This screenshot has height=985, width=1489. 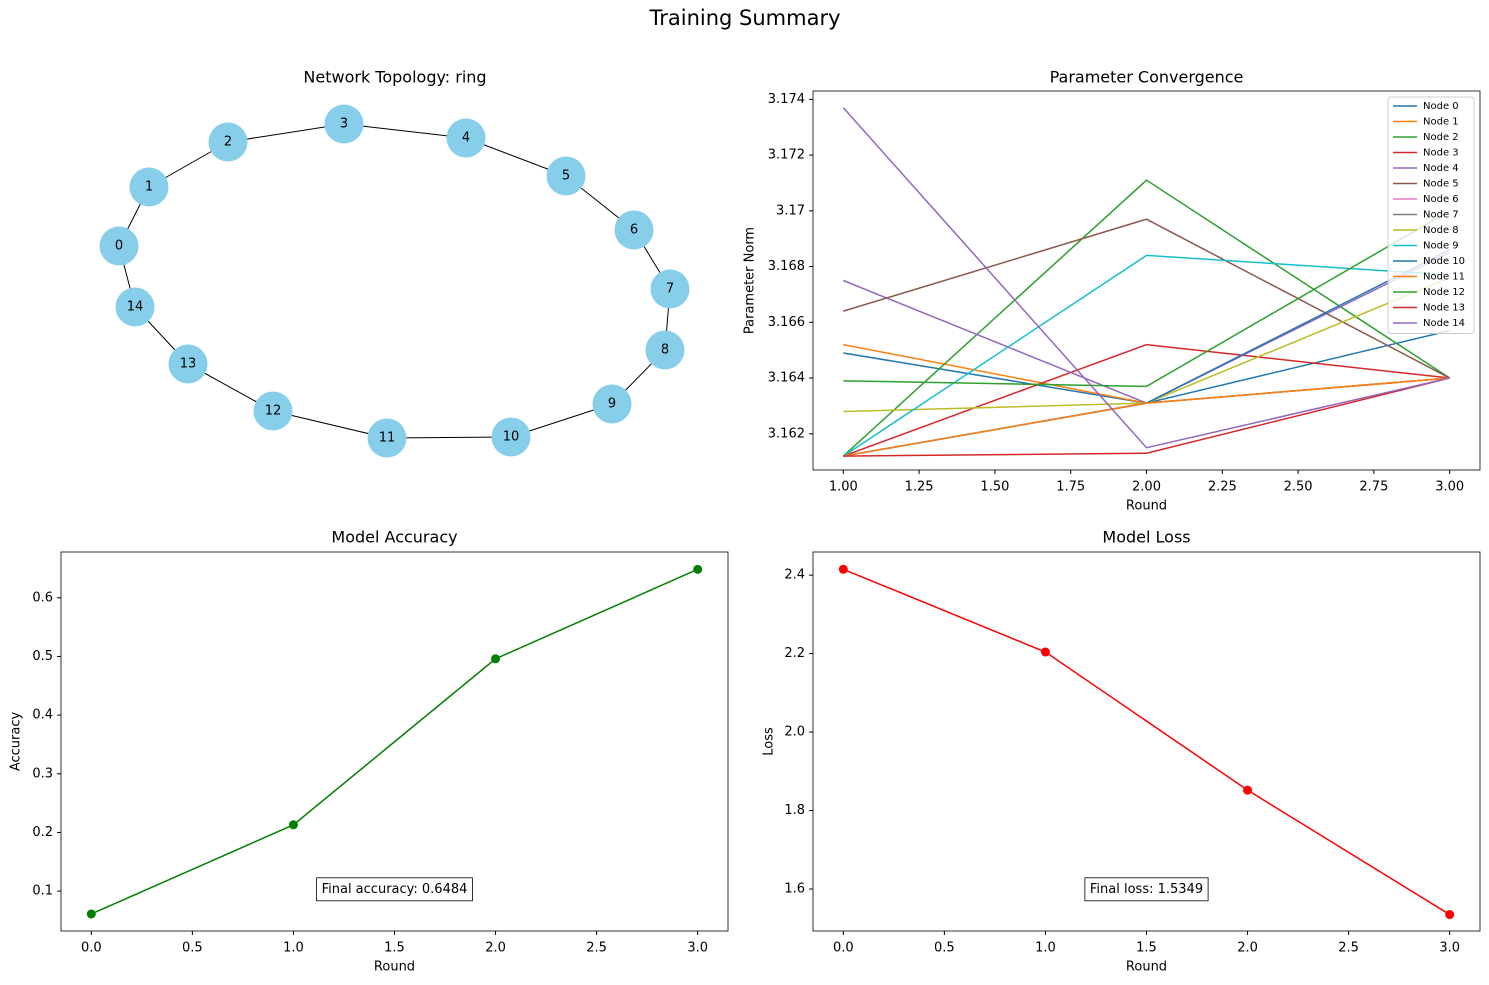 I want to click on legend-label: Node 10, so click(x=1444, y=261).